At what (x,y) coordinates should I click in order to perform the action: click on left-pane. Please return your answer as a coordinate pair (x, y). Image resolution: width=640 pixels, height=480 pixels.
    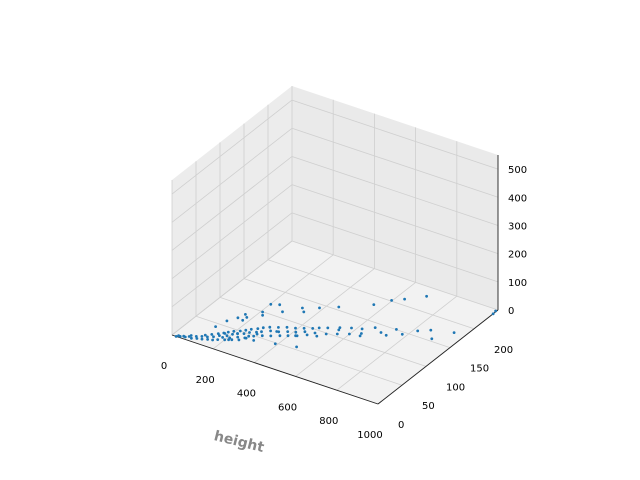
    Looking at the image, I should click on (232, 210).